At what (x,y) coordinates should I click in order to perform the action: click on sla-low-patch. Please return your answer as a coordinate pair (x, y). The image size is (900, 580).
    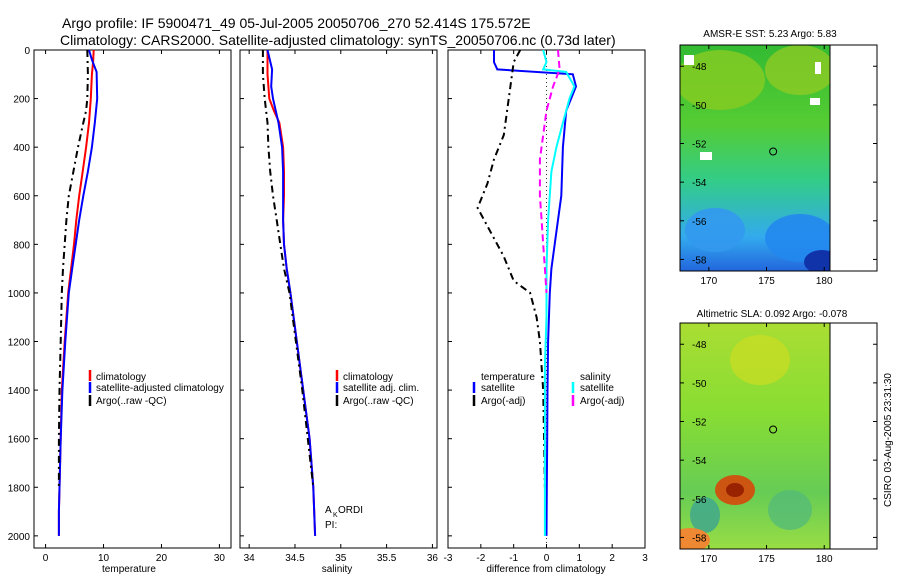
    Looking at the image, I should click on (705, 515).